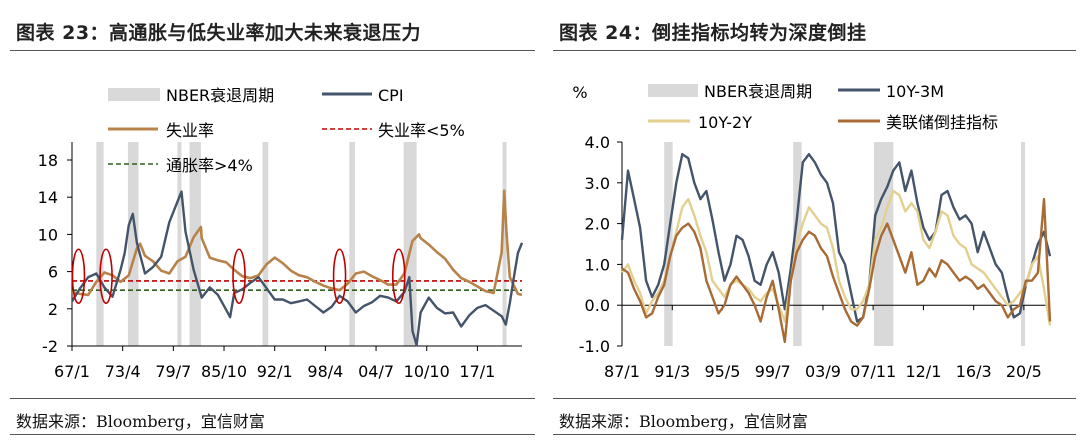 Image resolution: width=1080 pixels, height=441 pixels. What do you see at coordinates (376, 371) in the screenshot?
I see `left-x-tick-label: 04/7` at bounding box center [376, 371].